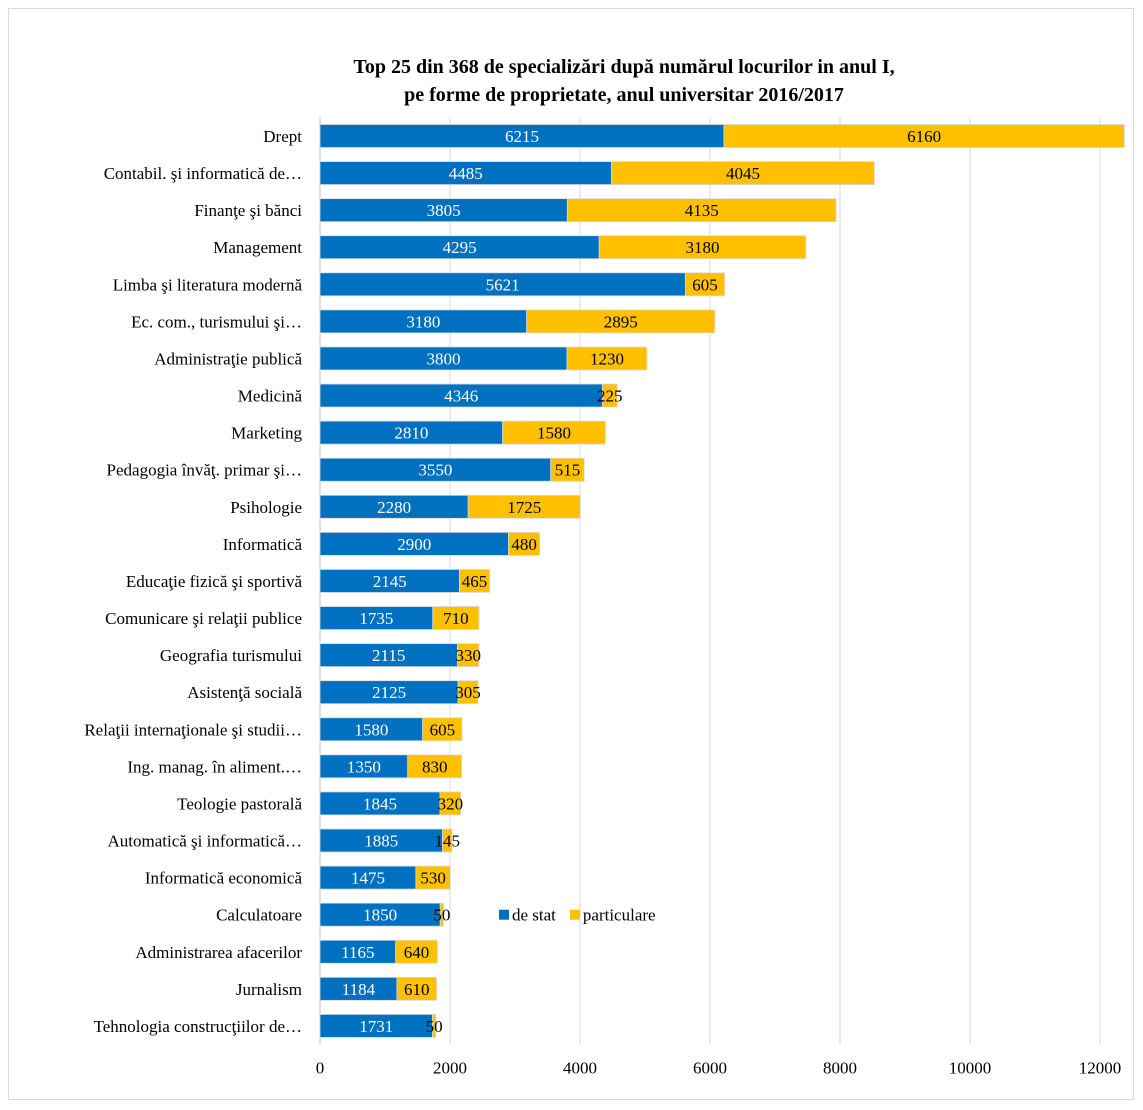  I want to click on category-label: Teologie pastorală, so click(239, 803).